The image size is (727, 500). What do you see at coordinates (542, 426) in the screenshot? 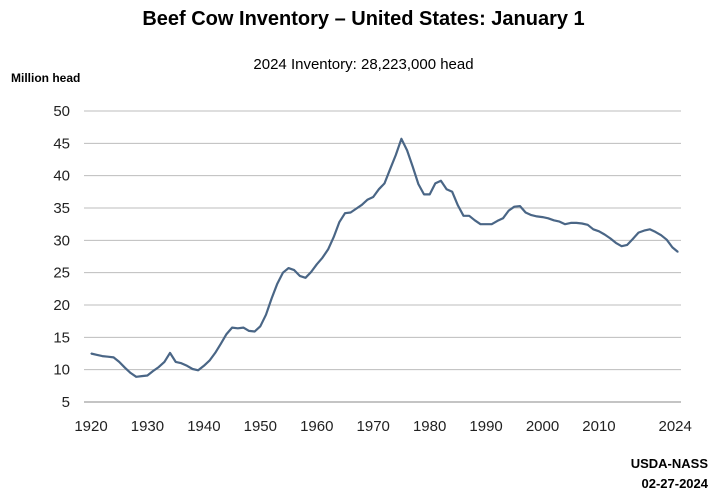
I see `x-tick-label: 2000` at bounding box center [542, 426].